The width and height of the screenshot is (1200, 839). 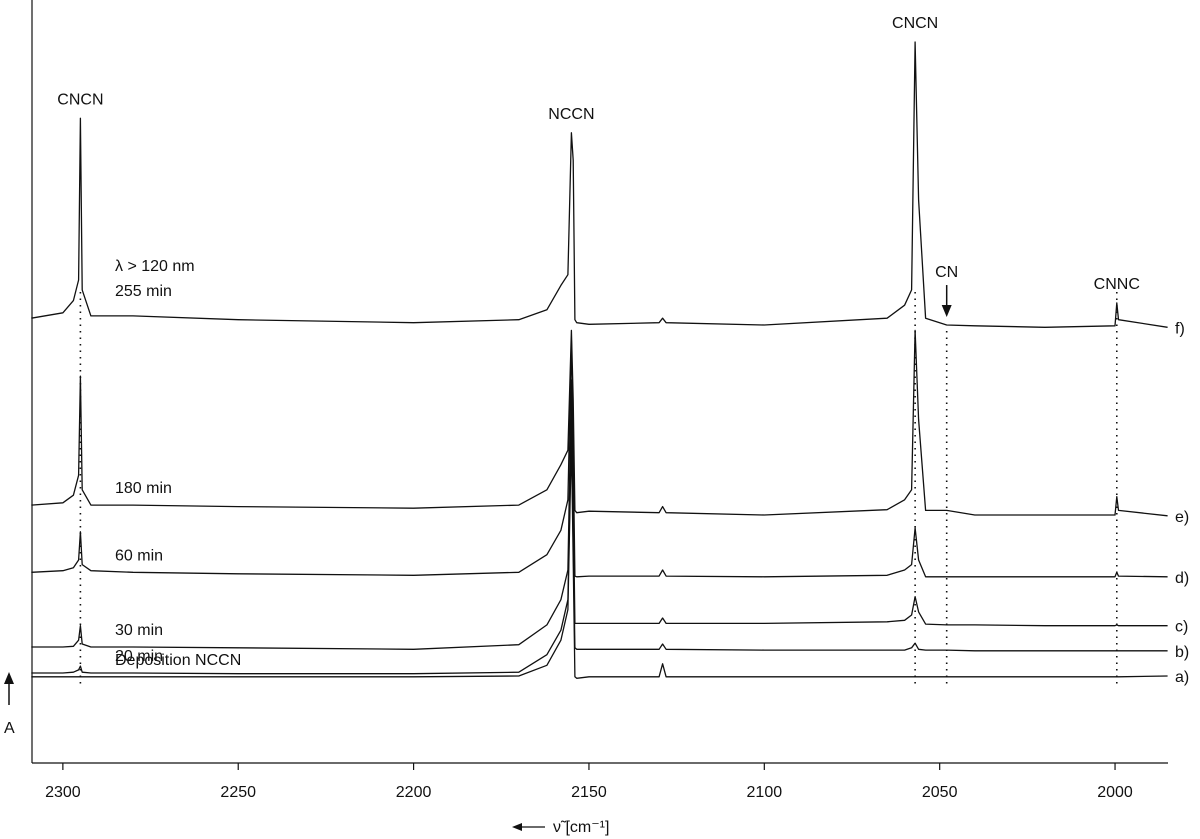 What do you see at coordinates (63, 792) in the screenshot?
I see `x-tick-label: 2300` at bounding box center [63, 792].